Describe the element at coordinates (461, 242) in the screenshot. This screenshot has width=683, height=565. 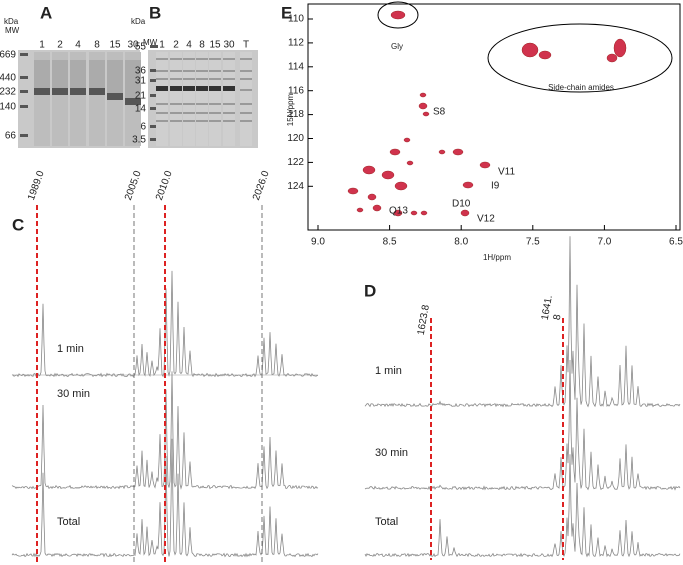
I see `x-tick-label: 8.0` at that location.